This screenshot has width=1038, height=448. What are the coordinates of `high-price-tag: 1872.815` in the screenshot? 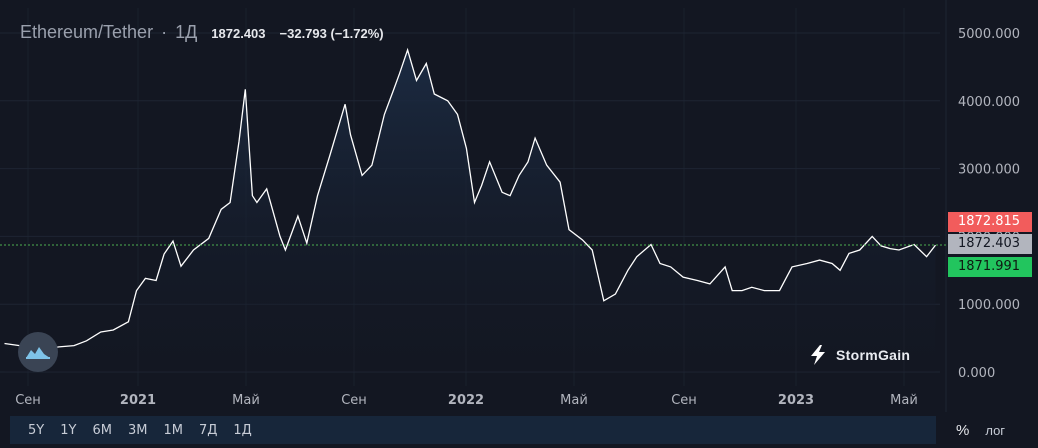 It's located at (990, 222).